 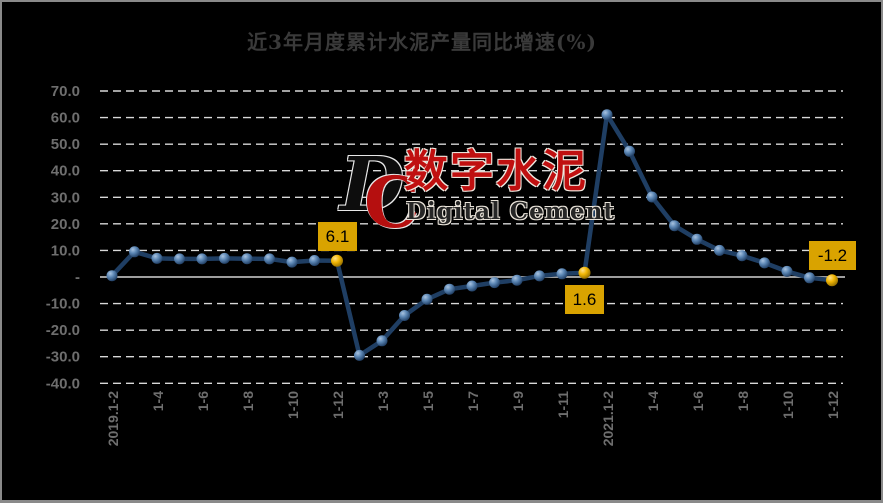 I want to click on x-axis-tick-label: 1-5, so click(x=428, y=401).